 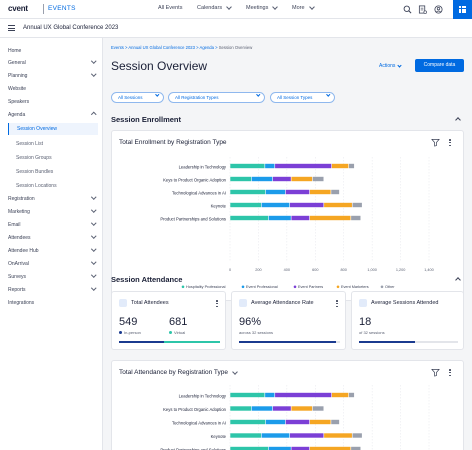 What do you see at coordinates (137, 97) in the screenshot?
I see `filter-sessions: All Sessions` at bounding box center [137, 97].